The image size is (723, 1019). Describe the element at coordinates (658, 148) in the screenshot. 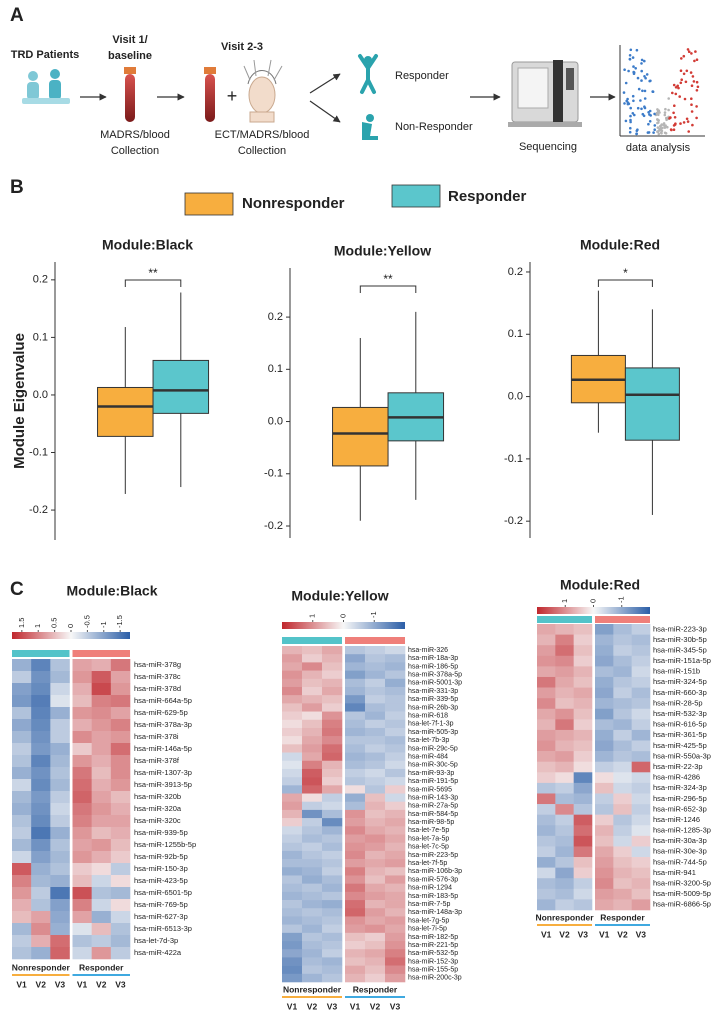

I see `step-label: data analysis` at that location.